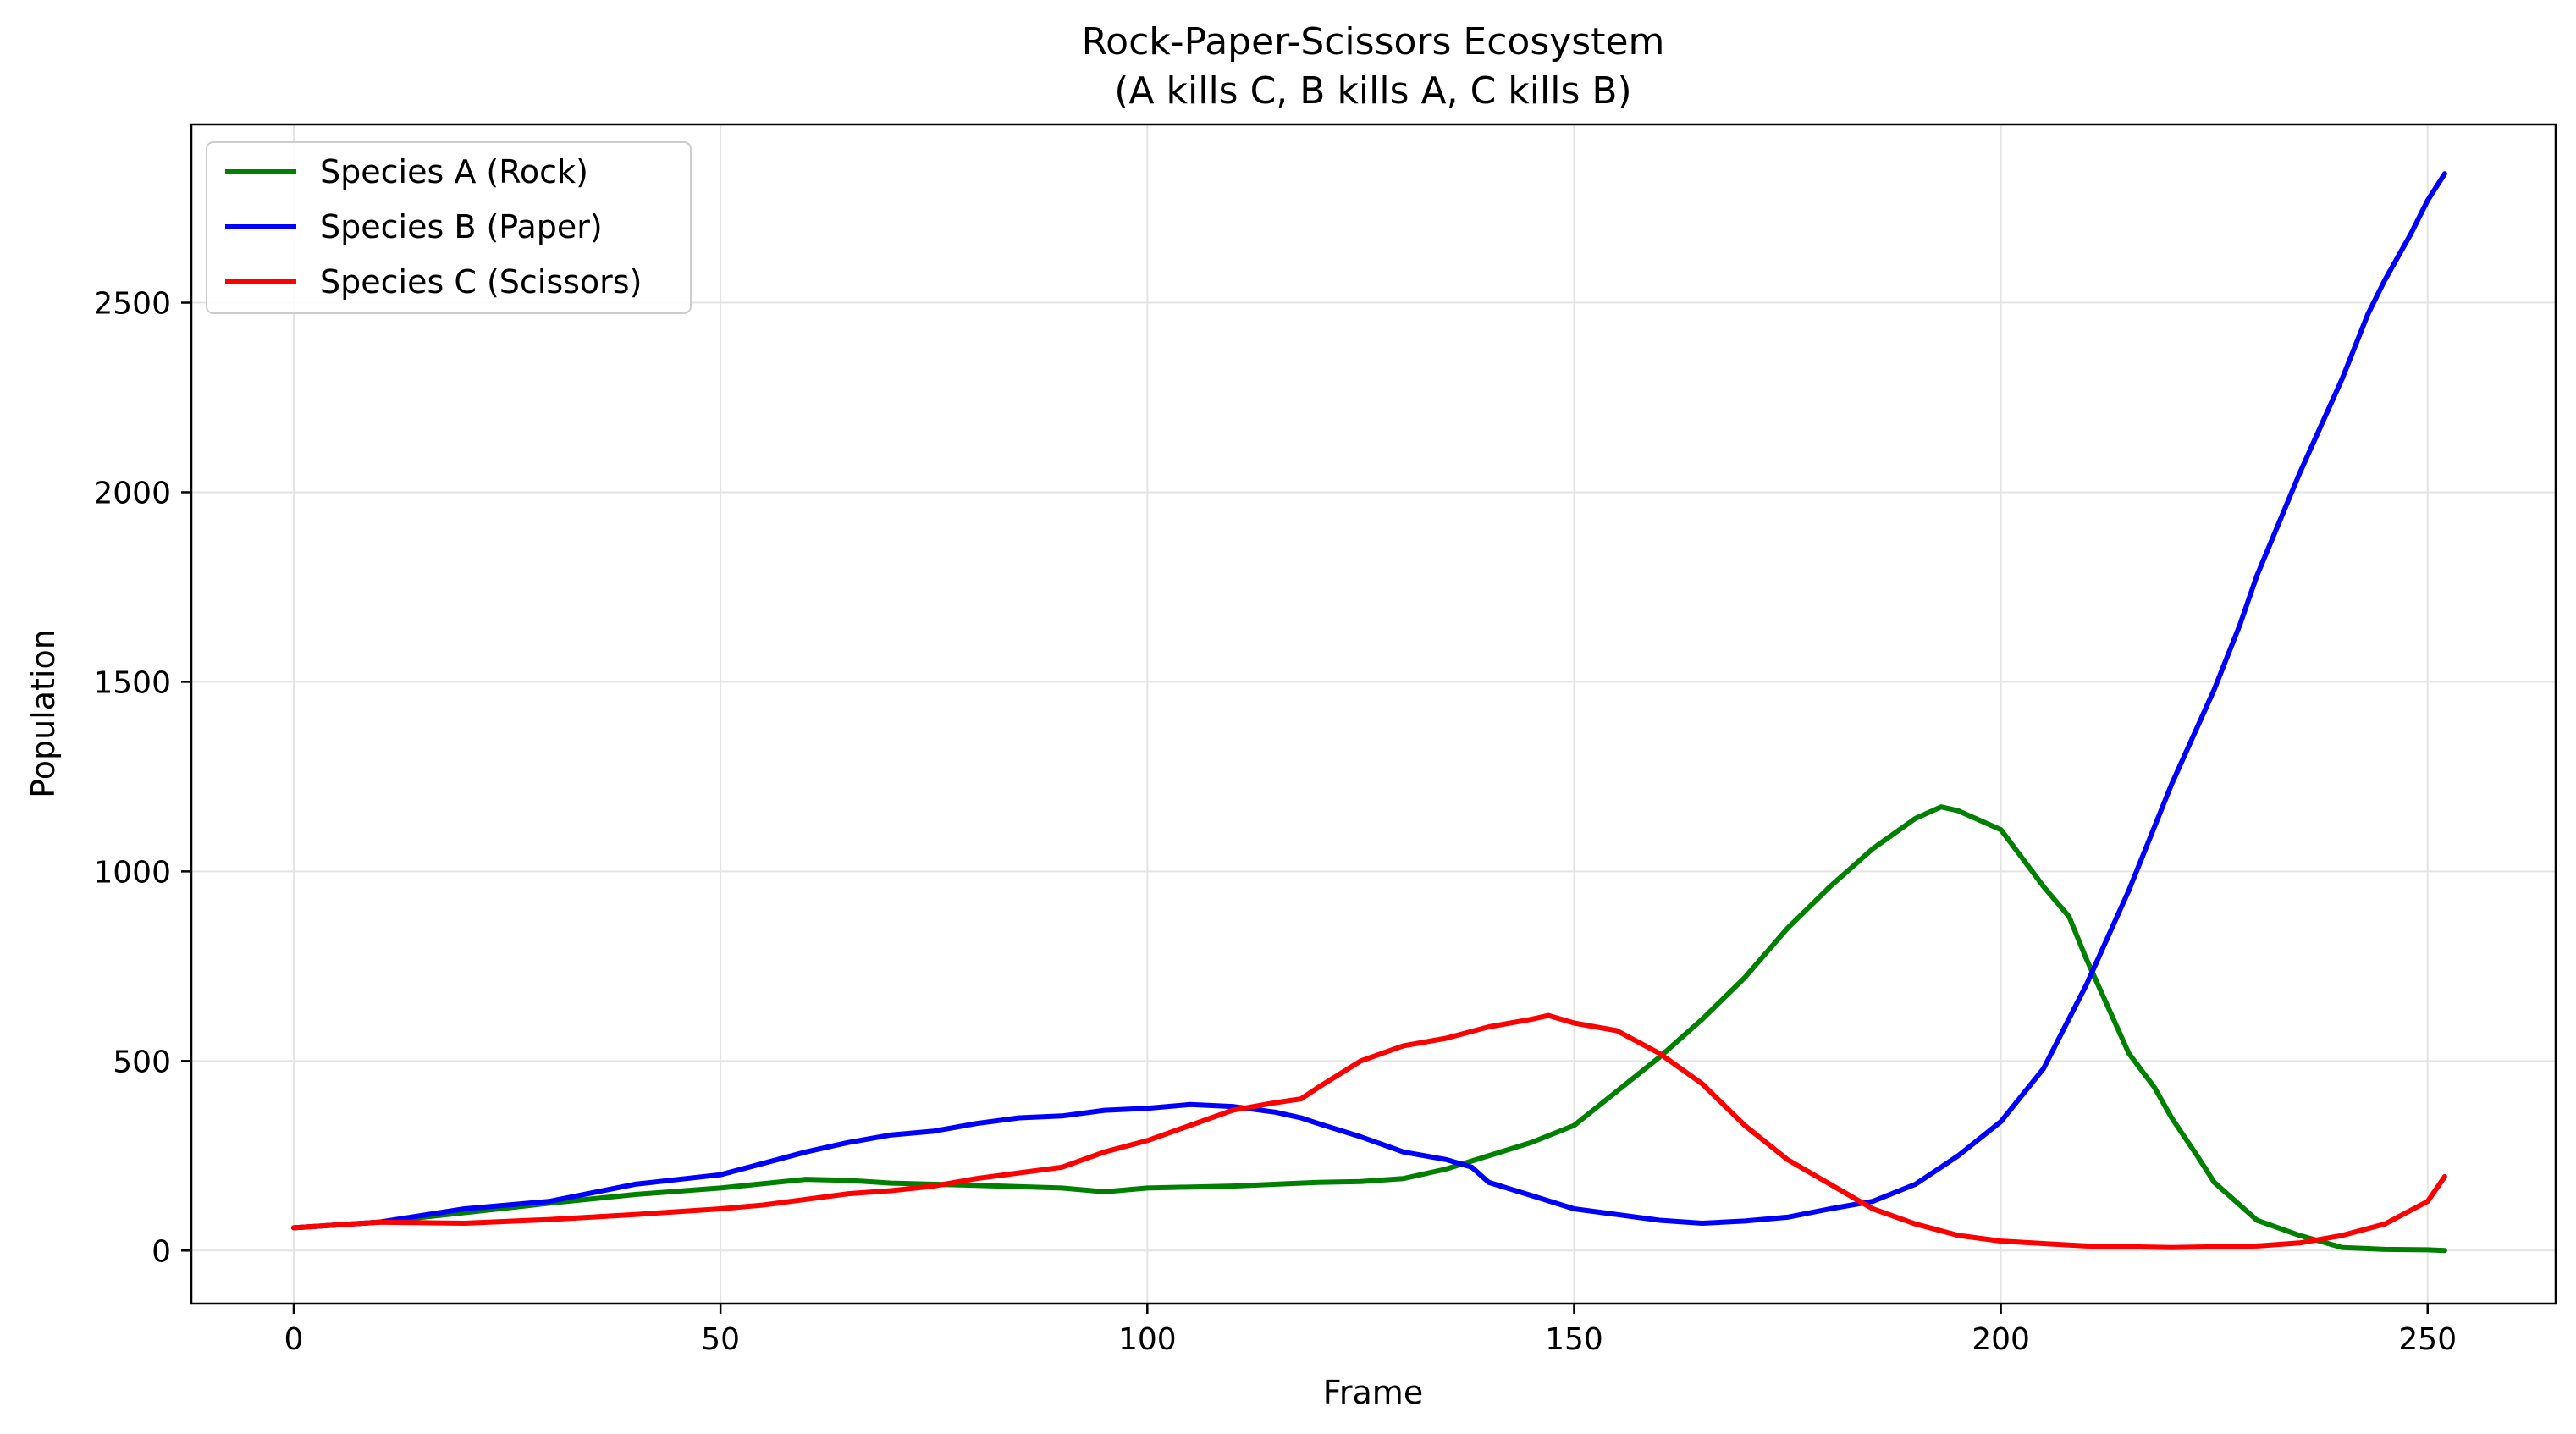 The width and height of the screenshot is (2576, 1434). I want to click on legend-label-species-a: Species A (Rock), so click(454, 171).